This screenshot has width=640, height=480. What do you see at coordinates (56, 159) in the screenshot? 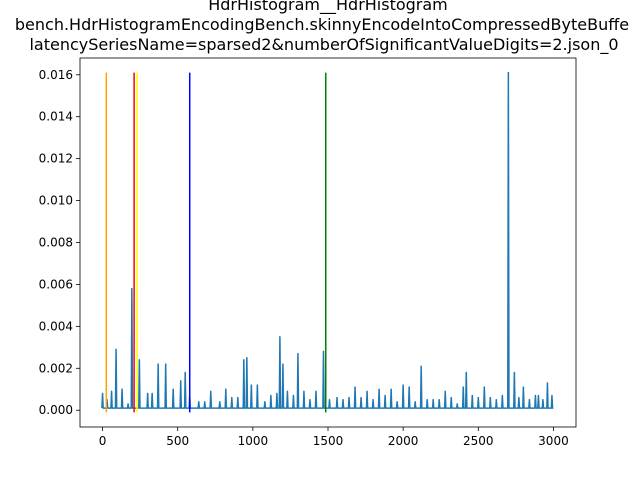
I see `y-tick-label: 0.012` at bounding box center [56, 159].